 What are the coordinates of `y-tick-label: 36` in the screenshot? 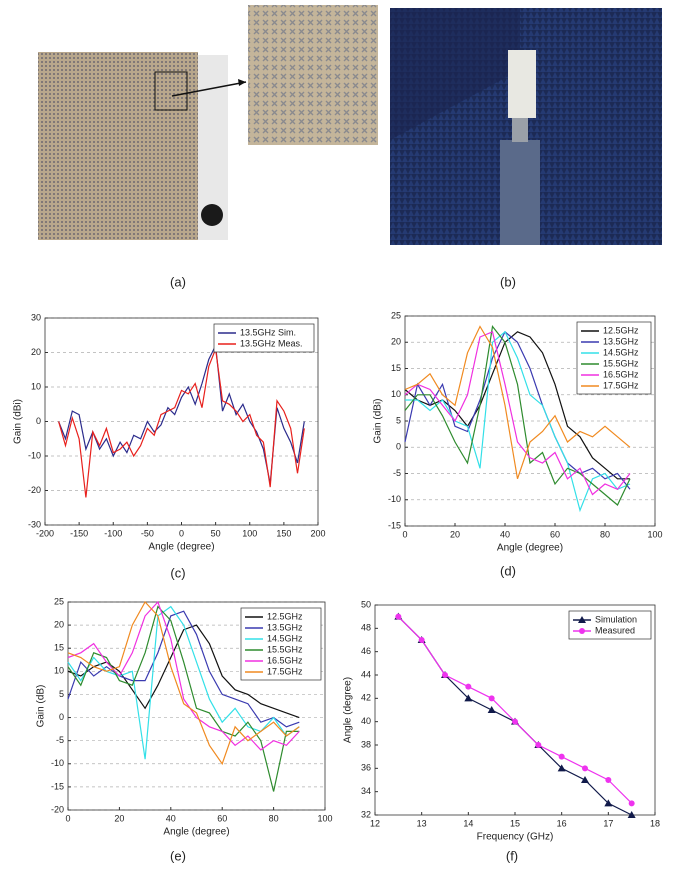 It's located at (366, 768).